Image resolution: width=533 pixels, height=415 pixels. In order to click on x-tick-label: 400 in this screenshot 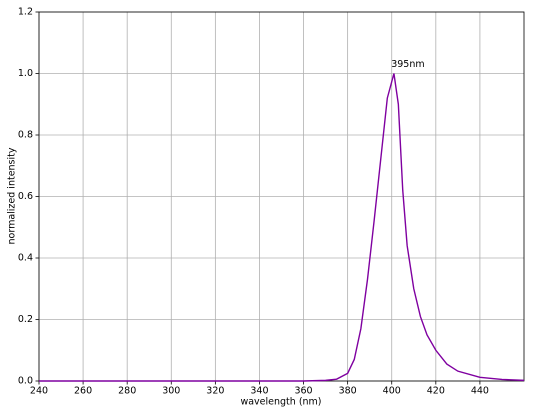, I will do `click(392, 391)`.